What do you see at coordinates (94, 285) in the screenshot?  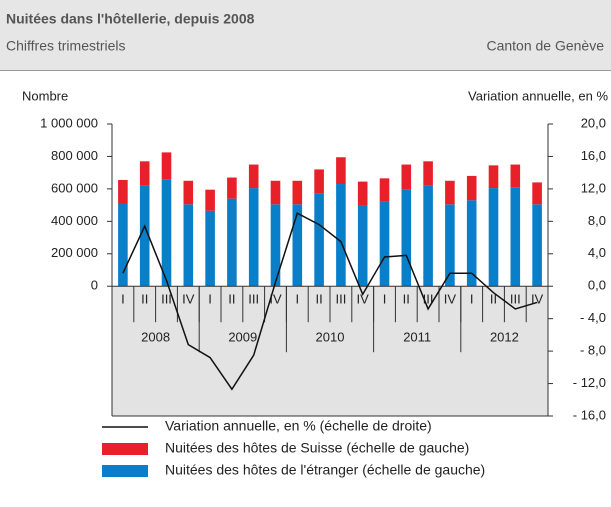 I see `y-tick-label: 0` at bounding box center [94, 285].